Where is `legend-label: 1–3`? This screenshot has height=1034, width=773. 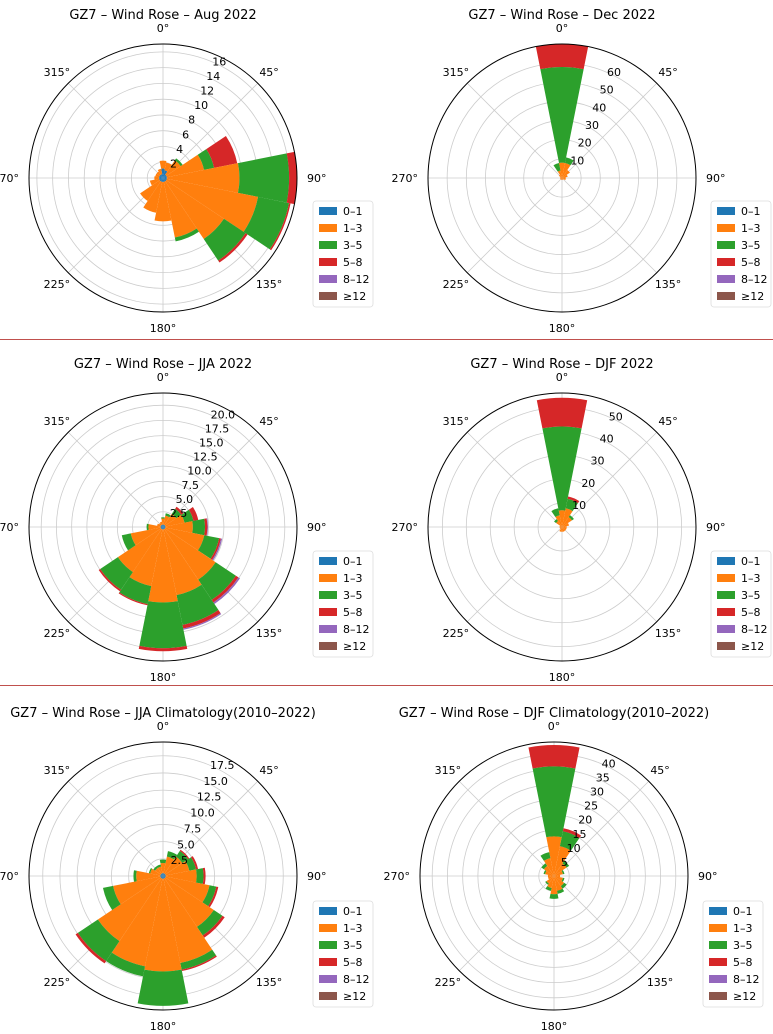
legend-label: 1–3 is located at coordinates (743, 928).